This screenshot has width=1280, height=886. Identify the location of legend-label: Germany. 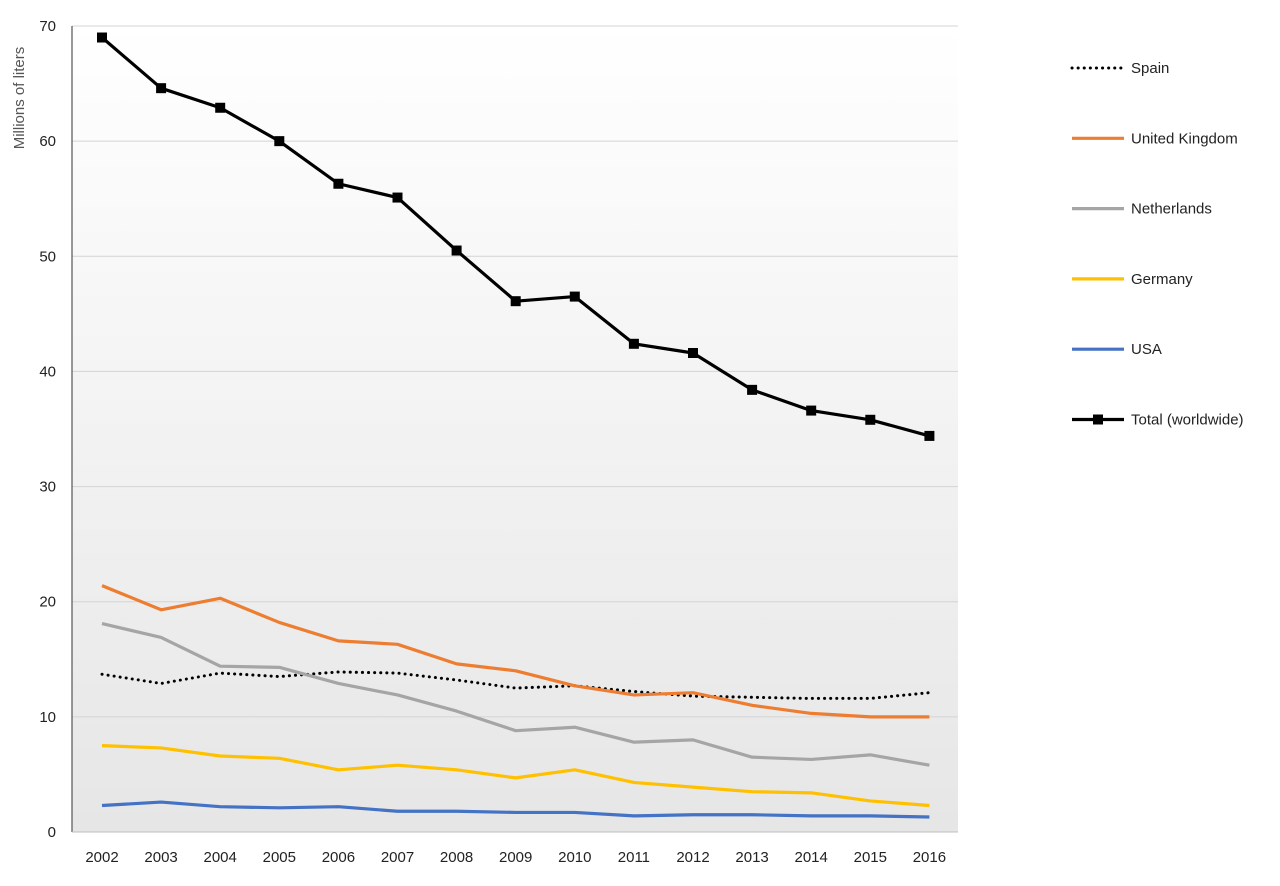
(1162, 279).